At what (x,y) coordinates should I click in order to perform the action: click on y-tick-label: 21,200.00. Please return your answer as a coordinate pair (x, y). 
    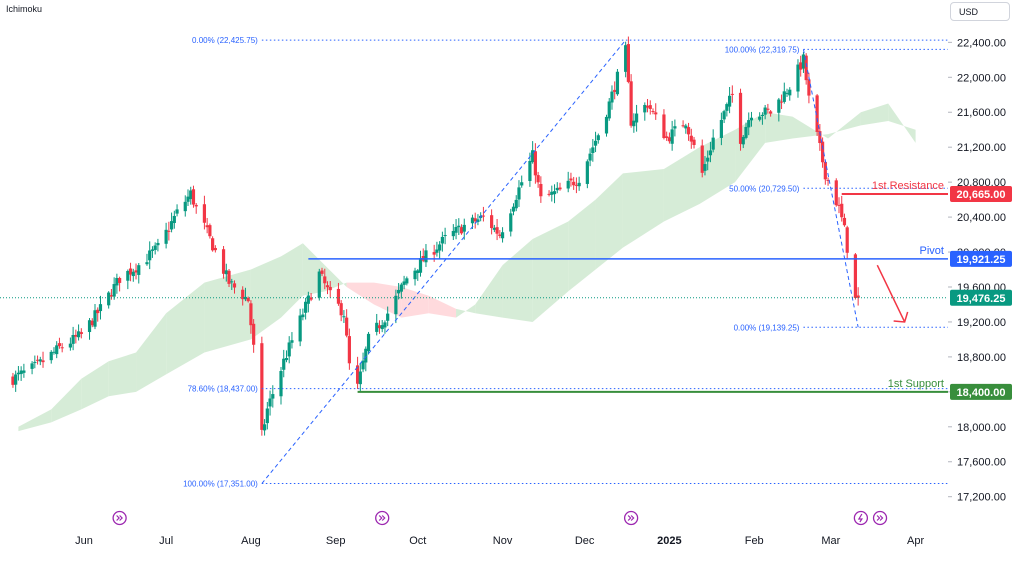
    Looking at the image, I should click on (981, 148).